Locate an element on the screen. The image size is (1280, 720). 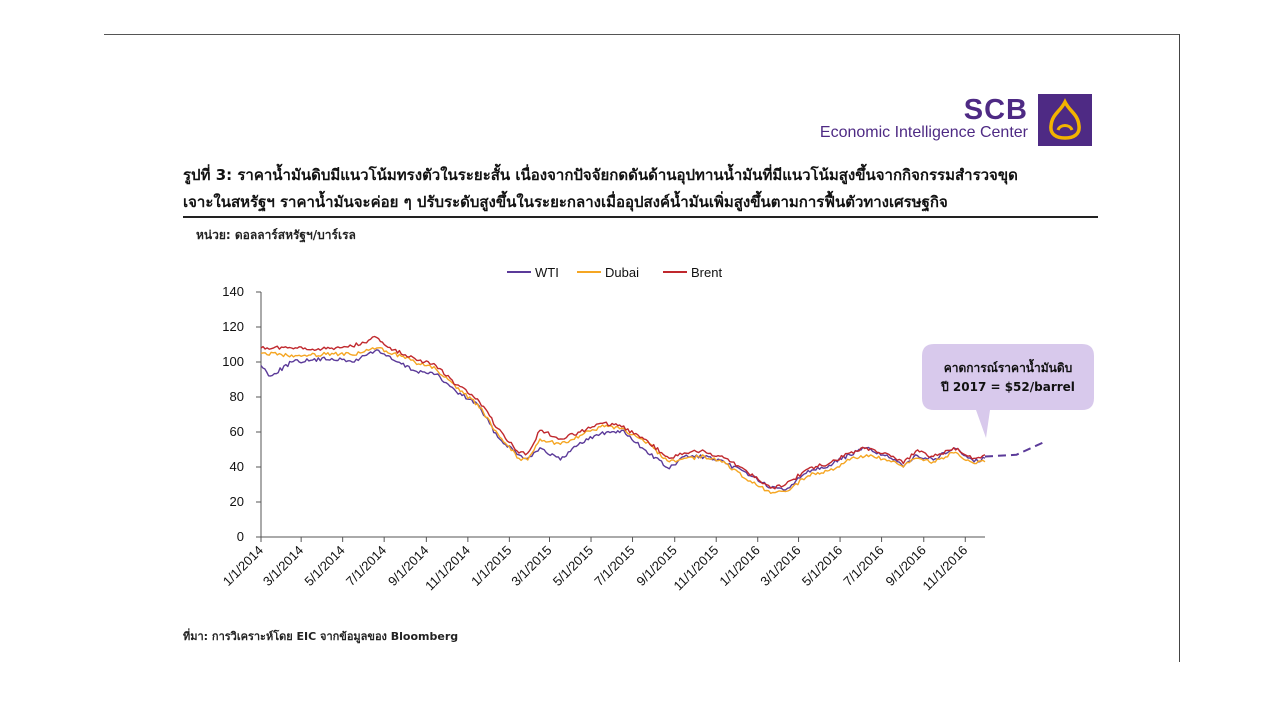
x-tick-label: 7/1/2014 is located at coordinates (366, 566).